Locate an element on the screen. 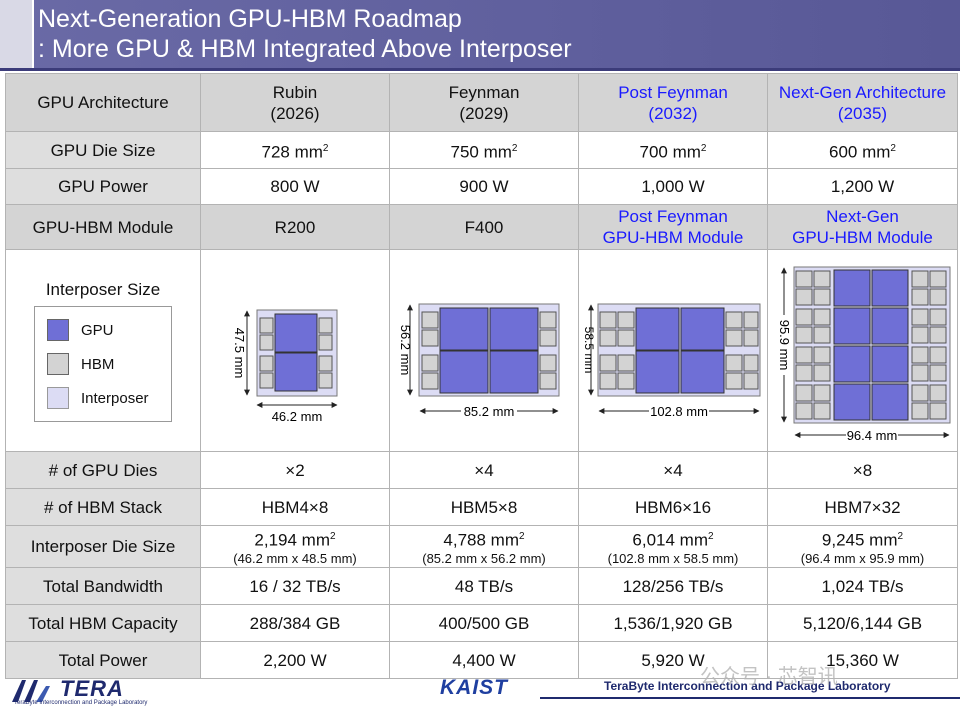 Image resolution: width=960 pixels, height=720 pixels. legend: GPU HBM Interposer is located at coordinates (103, 364).